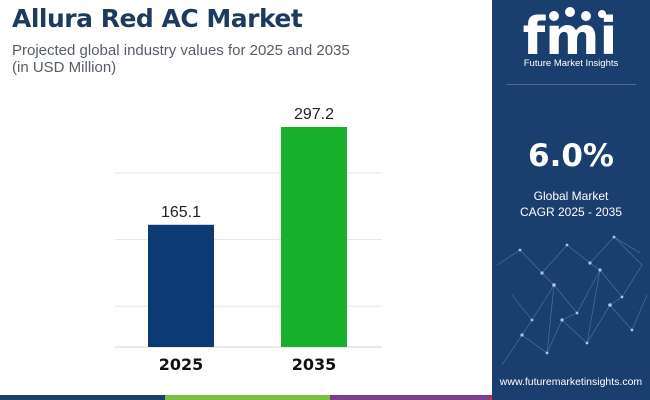 This screenshot has height=400, width=650. What do you see at coordinates (571, 204) in the screenshot?
I see `cagr-label: Global Market CAGR 2025 - 2035` at bounding box center [571, 204].